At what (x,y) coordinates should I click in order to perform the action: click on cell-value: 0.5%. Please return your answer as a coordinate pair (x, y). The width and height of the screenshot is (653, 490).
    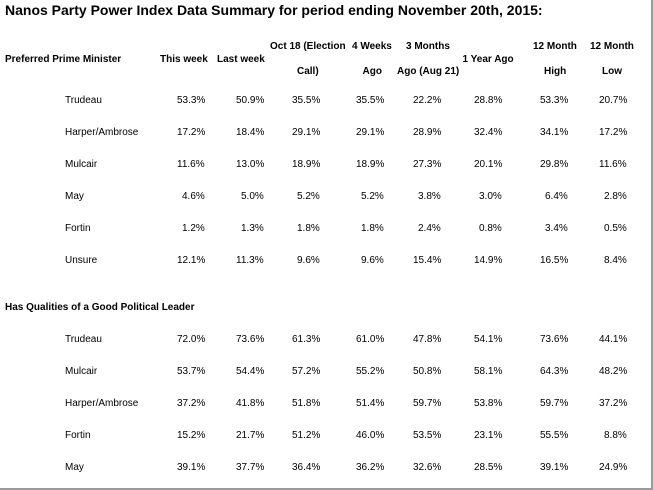
    Looking at the image, I should click on (615, 228).